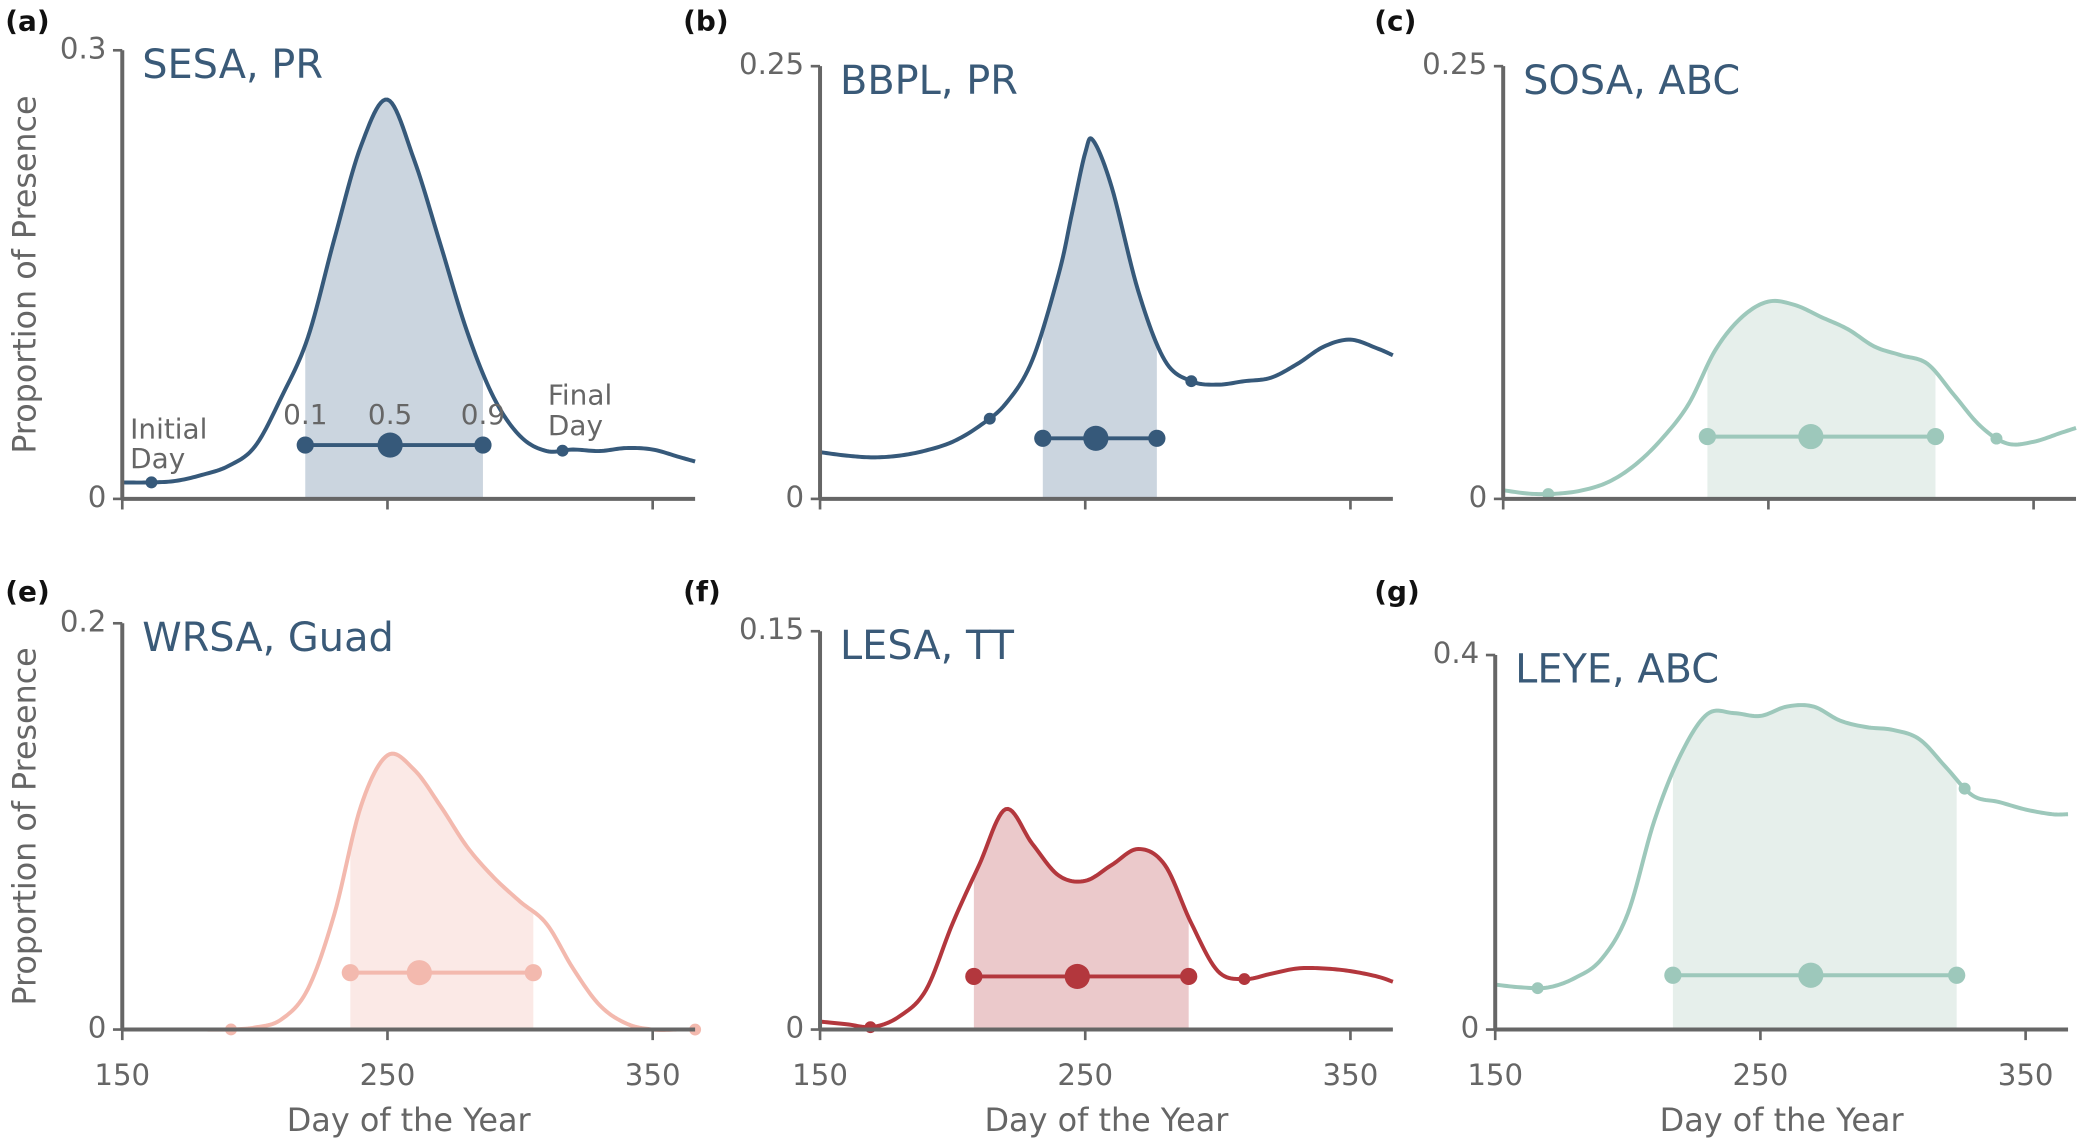  Describe the element at coordinates (83, 48) in the screenshot. I see `y-tick-label: 0.3` at that location.